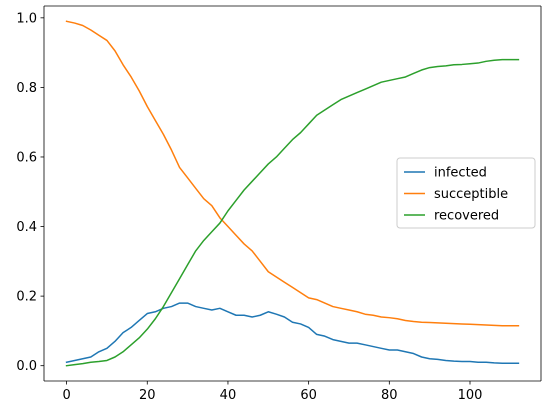  I want to click on y-tick-label: 1.0, so click(26, 18).